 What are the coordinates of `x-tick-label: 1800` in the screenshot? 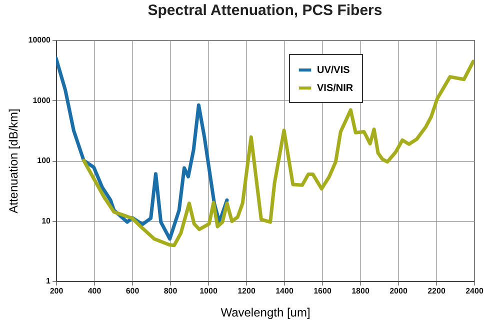 It's located at (361, 291).